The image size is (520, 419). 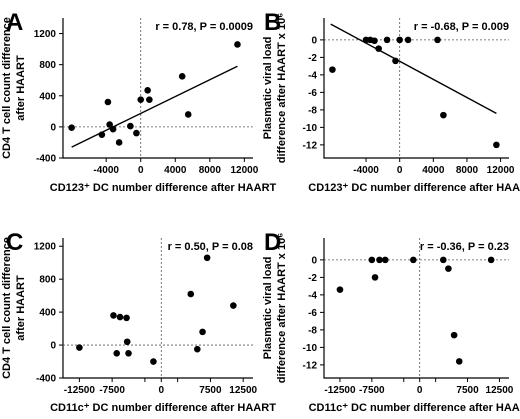 What do you see at coordinates (414, 188) in the screenshot?
I see `x-axis-title: CD123⁺ DC number difference after HAART` at bounding box center [414, 188].